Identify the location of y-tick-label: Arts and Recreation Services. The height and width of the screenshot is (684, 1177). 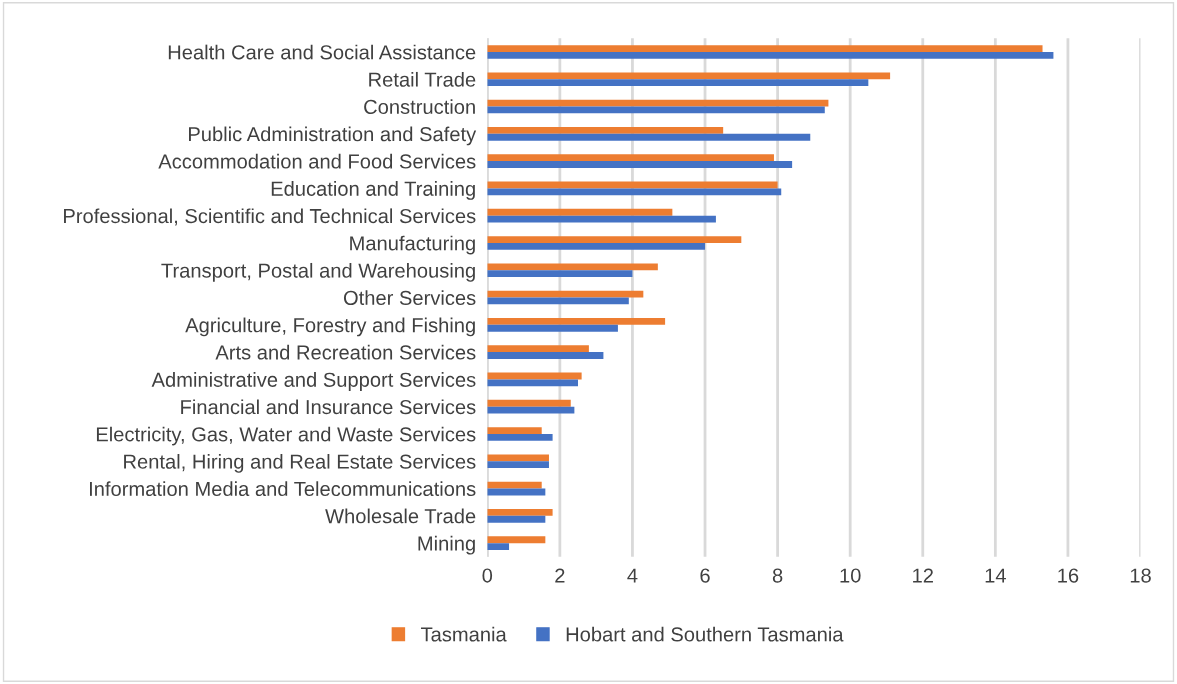
(345, 352).